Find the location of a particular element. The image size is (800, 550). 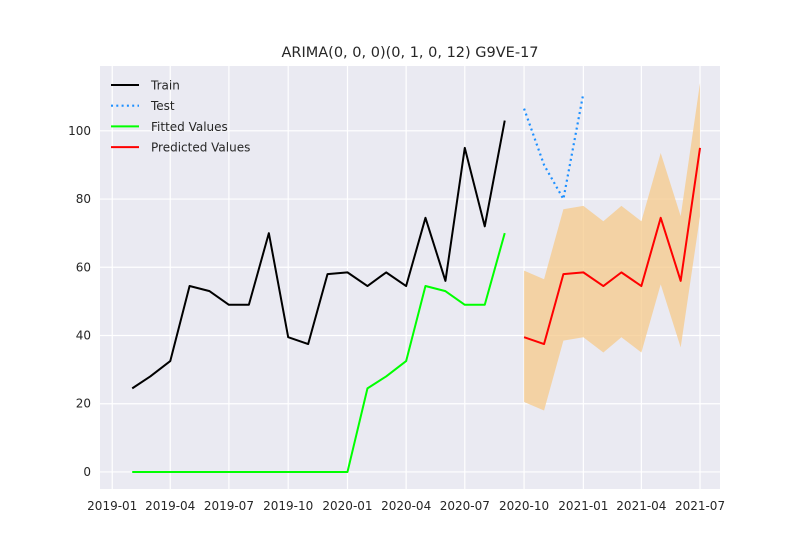

x-tick-label: 2019-04 is located at coordinates (170, 506).